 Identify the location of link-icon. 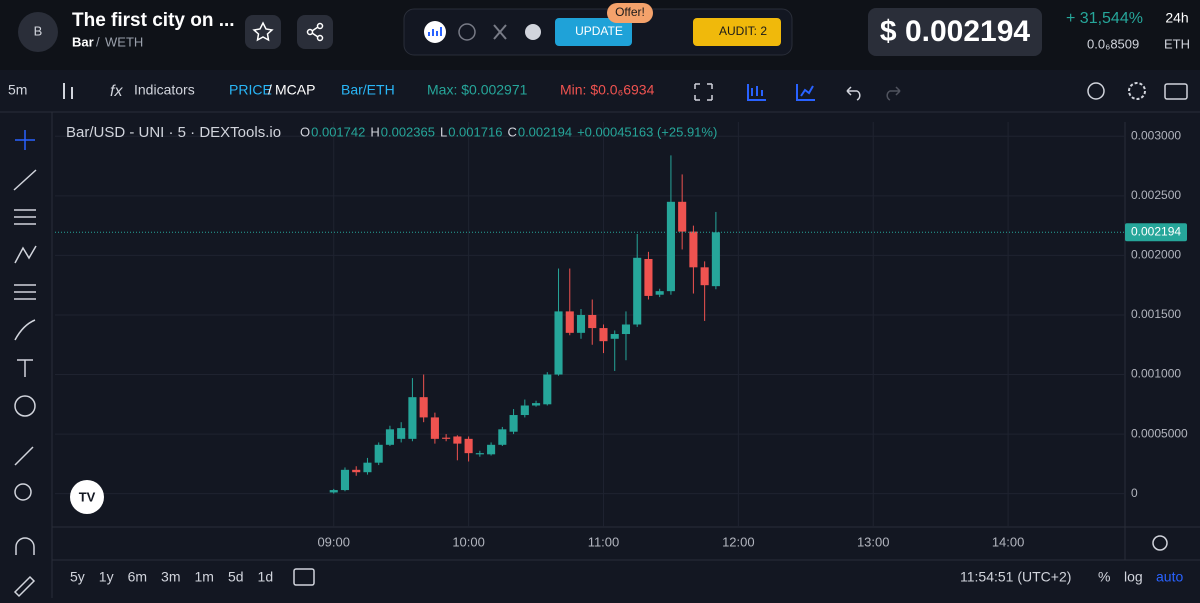
(435, 32).